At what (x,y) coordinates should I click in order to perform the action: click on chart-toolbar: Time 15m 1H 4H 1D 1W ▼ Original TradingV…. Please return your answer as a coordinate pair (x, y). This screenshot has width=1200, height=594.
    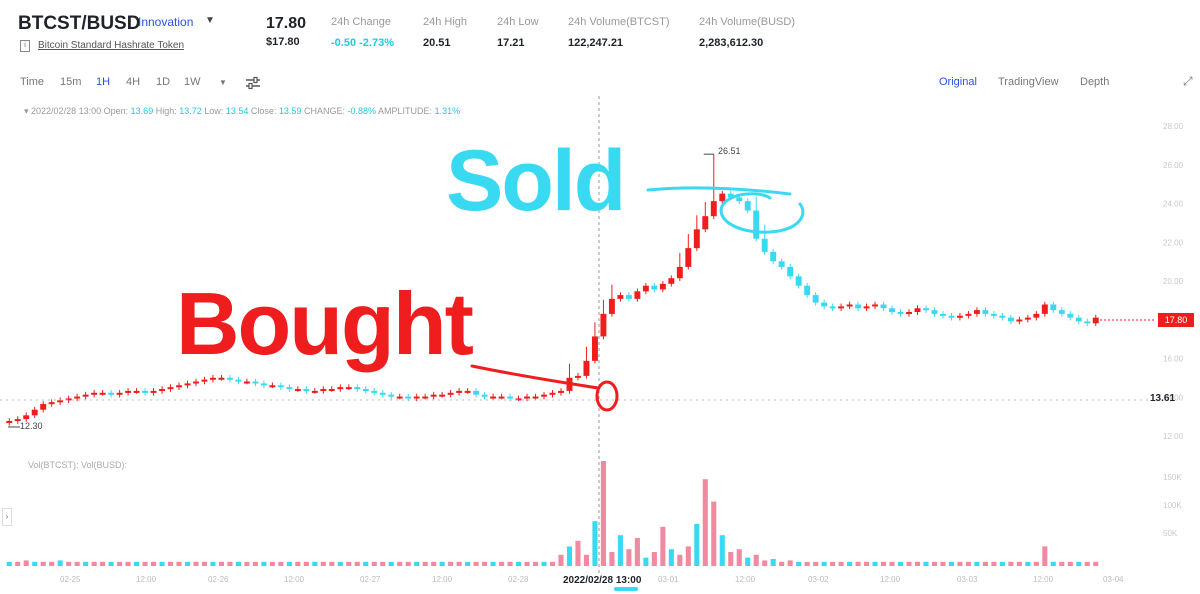
    Looking at the image, I should click on (600, 84).